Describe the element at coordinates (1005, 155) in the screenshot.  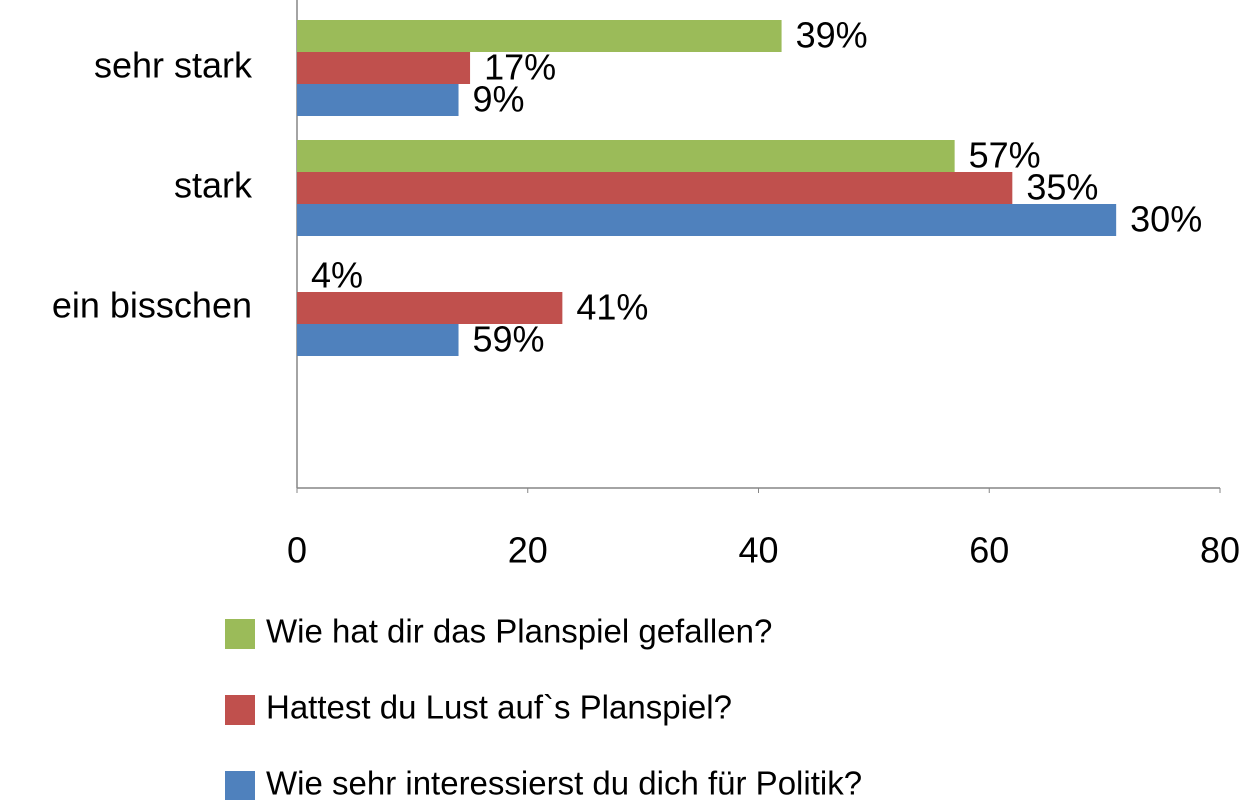
I see `data-label: 57%` at that location.